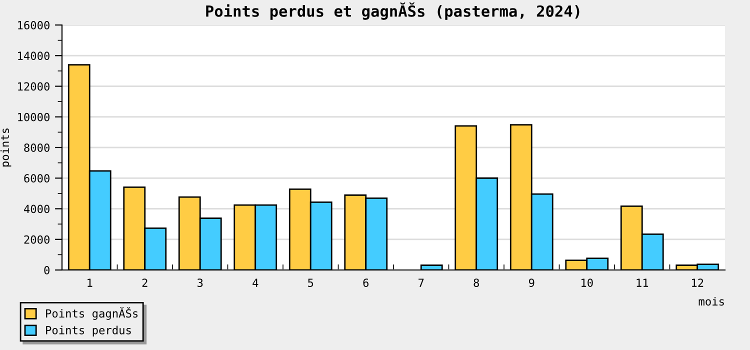  What do you see at coordinates (531, 282) in the screenshot?
I see `x-tick-label: 9` at bounding box center [531, 282].